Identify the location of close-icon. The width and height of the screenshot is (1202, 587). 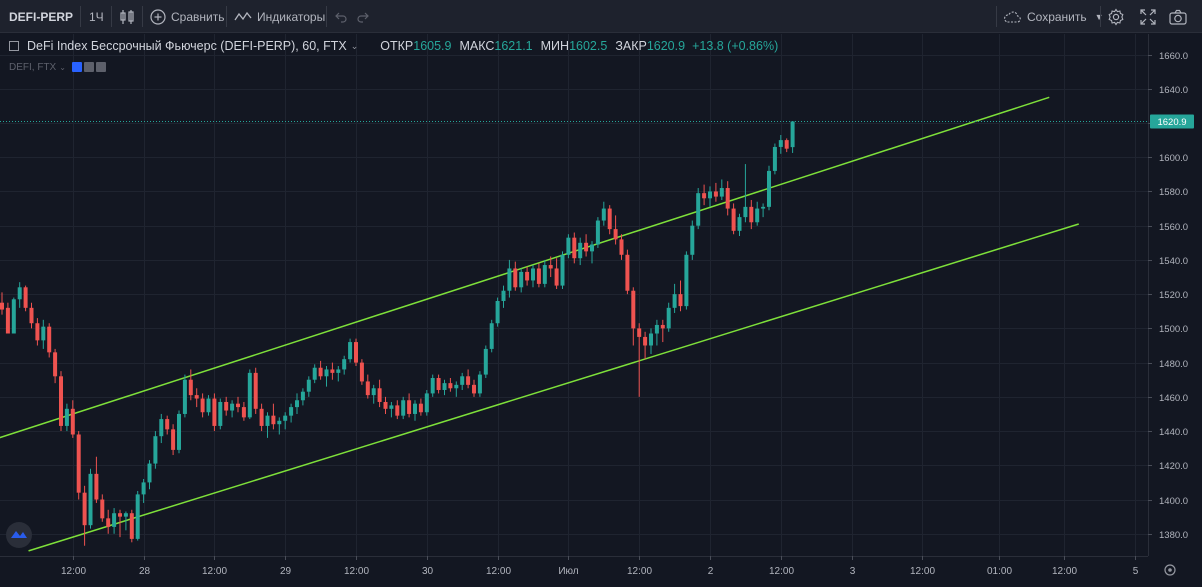
(100, 67).